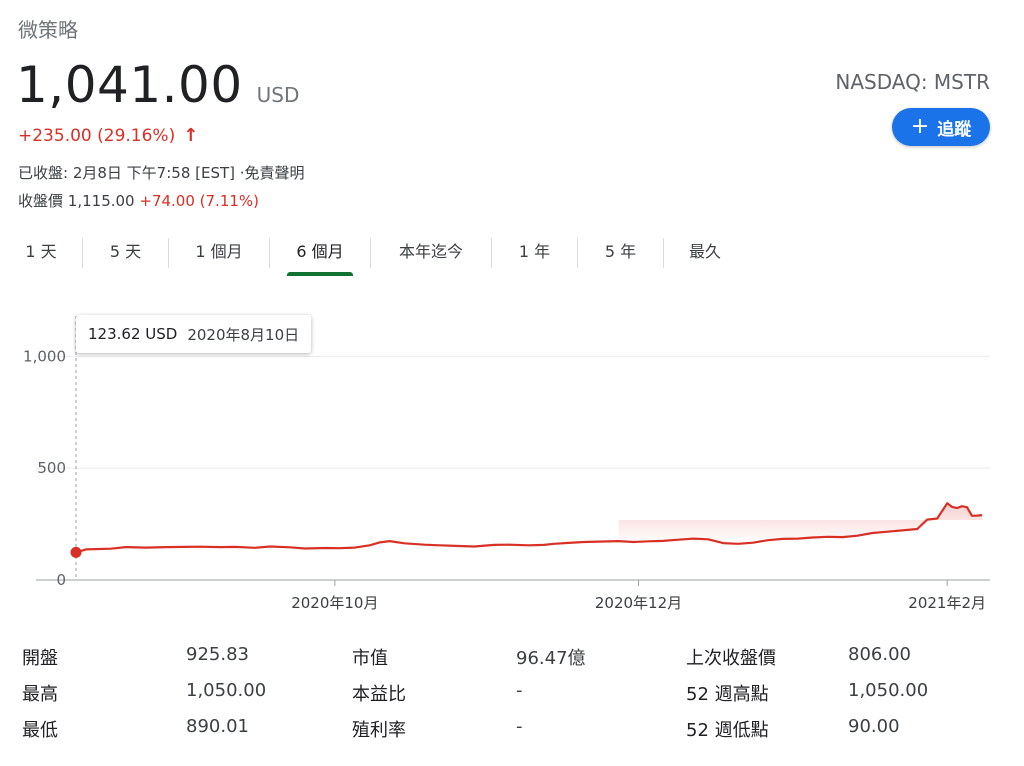 Image resolution: width=1024 pixels, height=766 pixels. I want to click on hover-point, so click(76, 552).